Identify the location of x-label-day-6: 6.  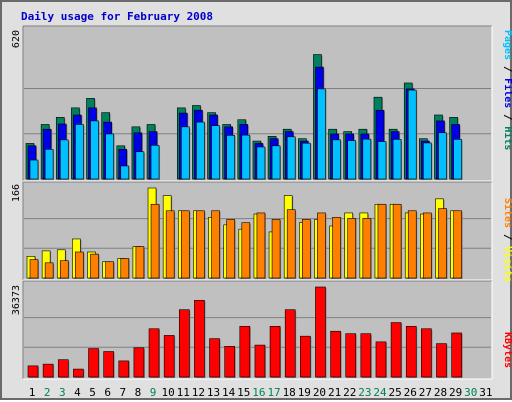
(107, 392).